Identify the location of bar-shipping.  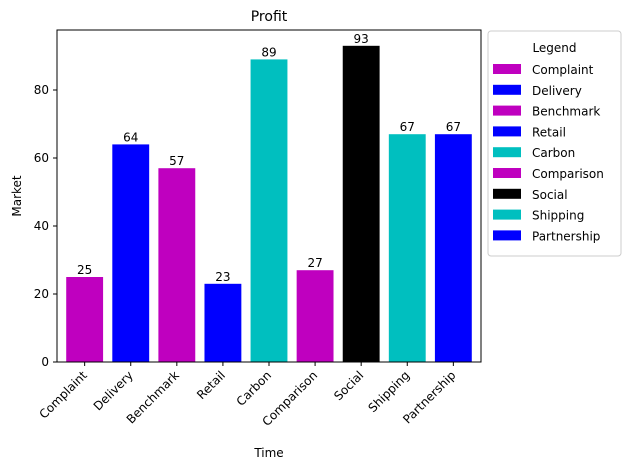
(407, 248).